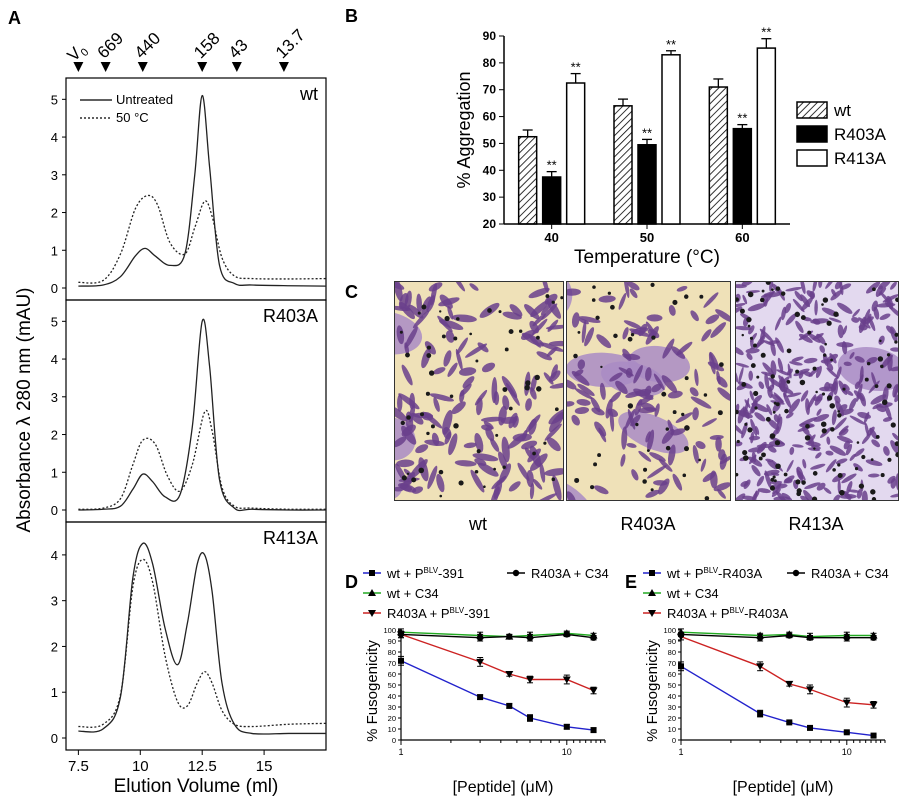 This screenshot has height=800, width=923. What do you see at coordinates (140, 766) in the screenshot?
I see `x-tick-label: 10` at bounding box center [140, 766].